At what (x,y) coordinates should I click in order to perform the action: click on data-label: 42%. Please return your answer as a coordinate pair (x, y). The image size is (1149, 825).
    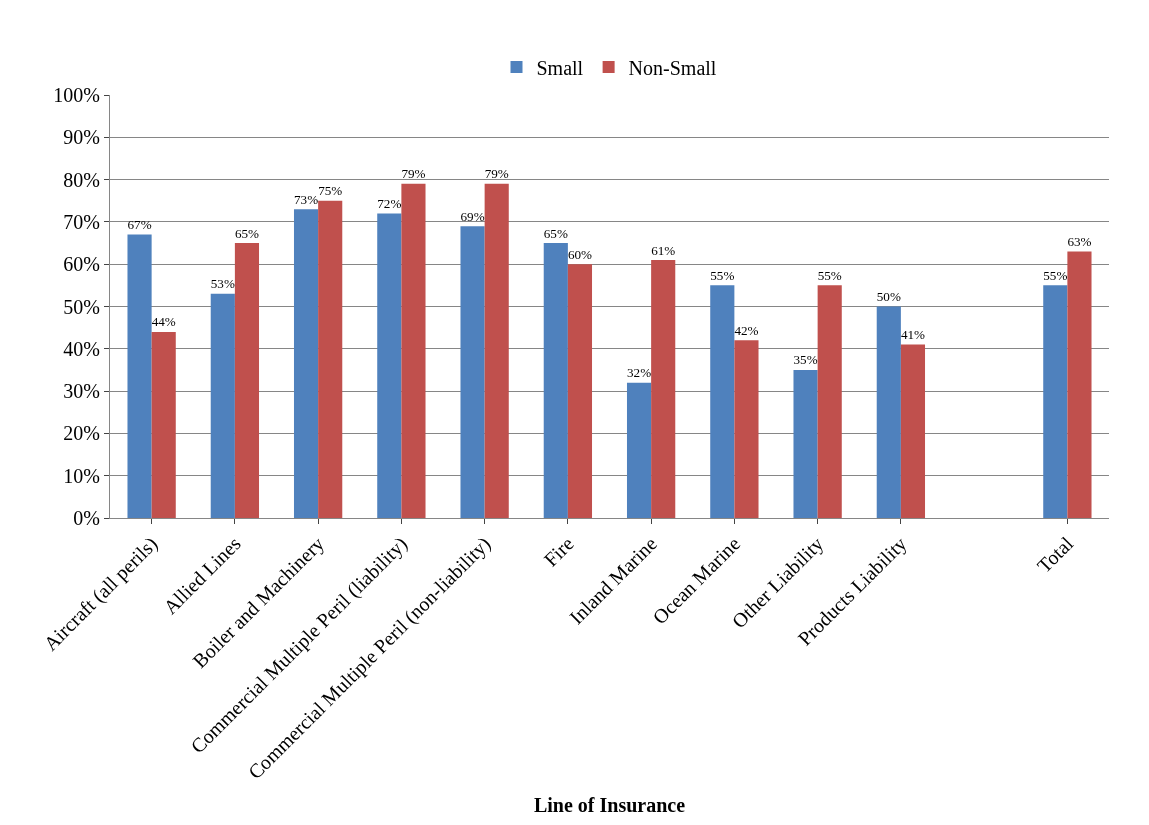
    Looking at the image, I should click on (746, 330).